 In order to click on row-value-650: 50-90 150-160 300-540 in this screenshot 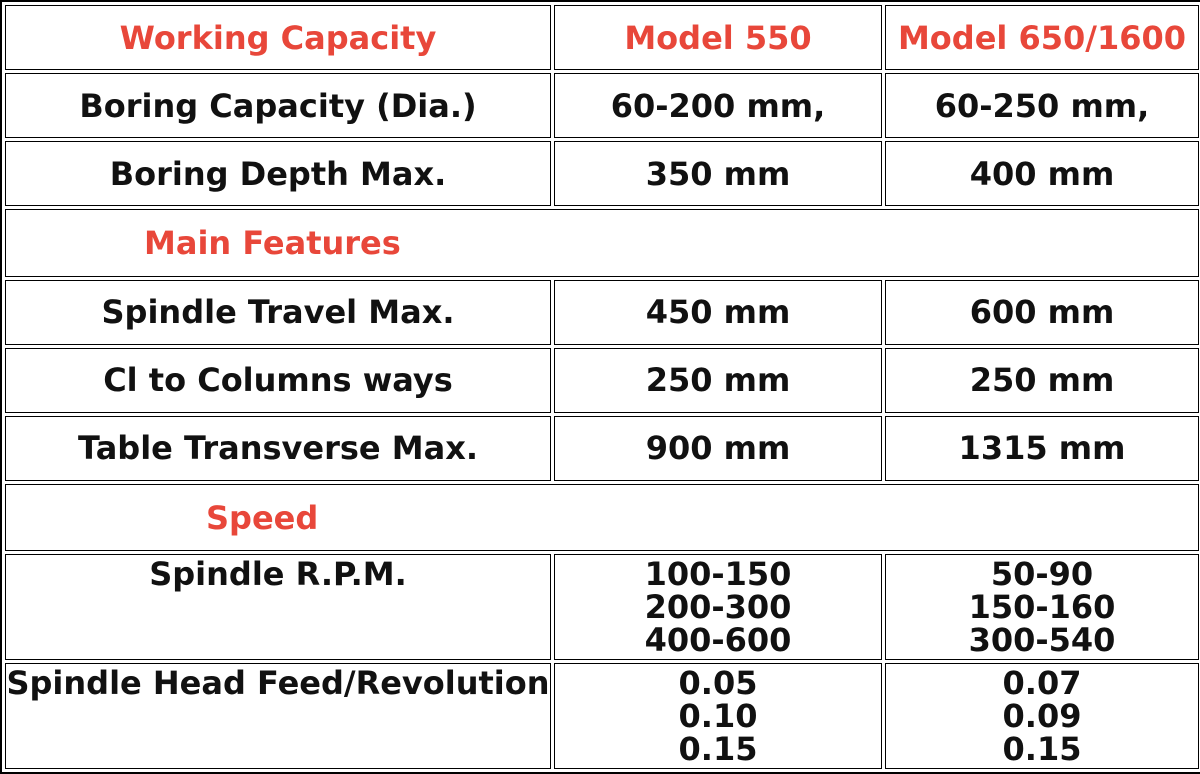, I will do `click(1042, 607)`.